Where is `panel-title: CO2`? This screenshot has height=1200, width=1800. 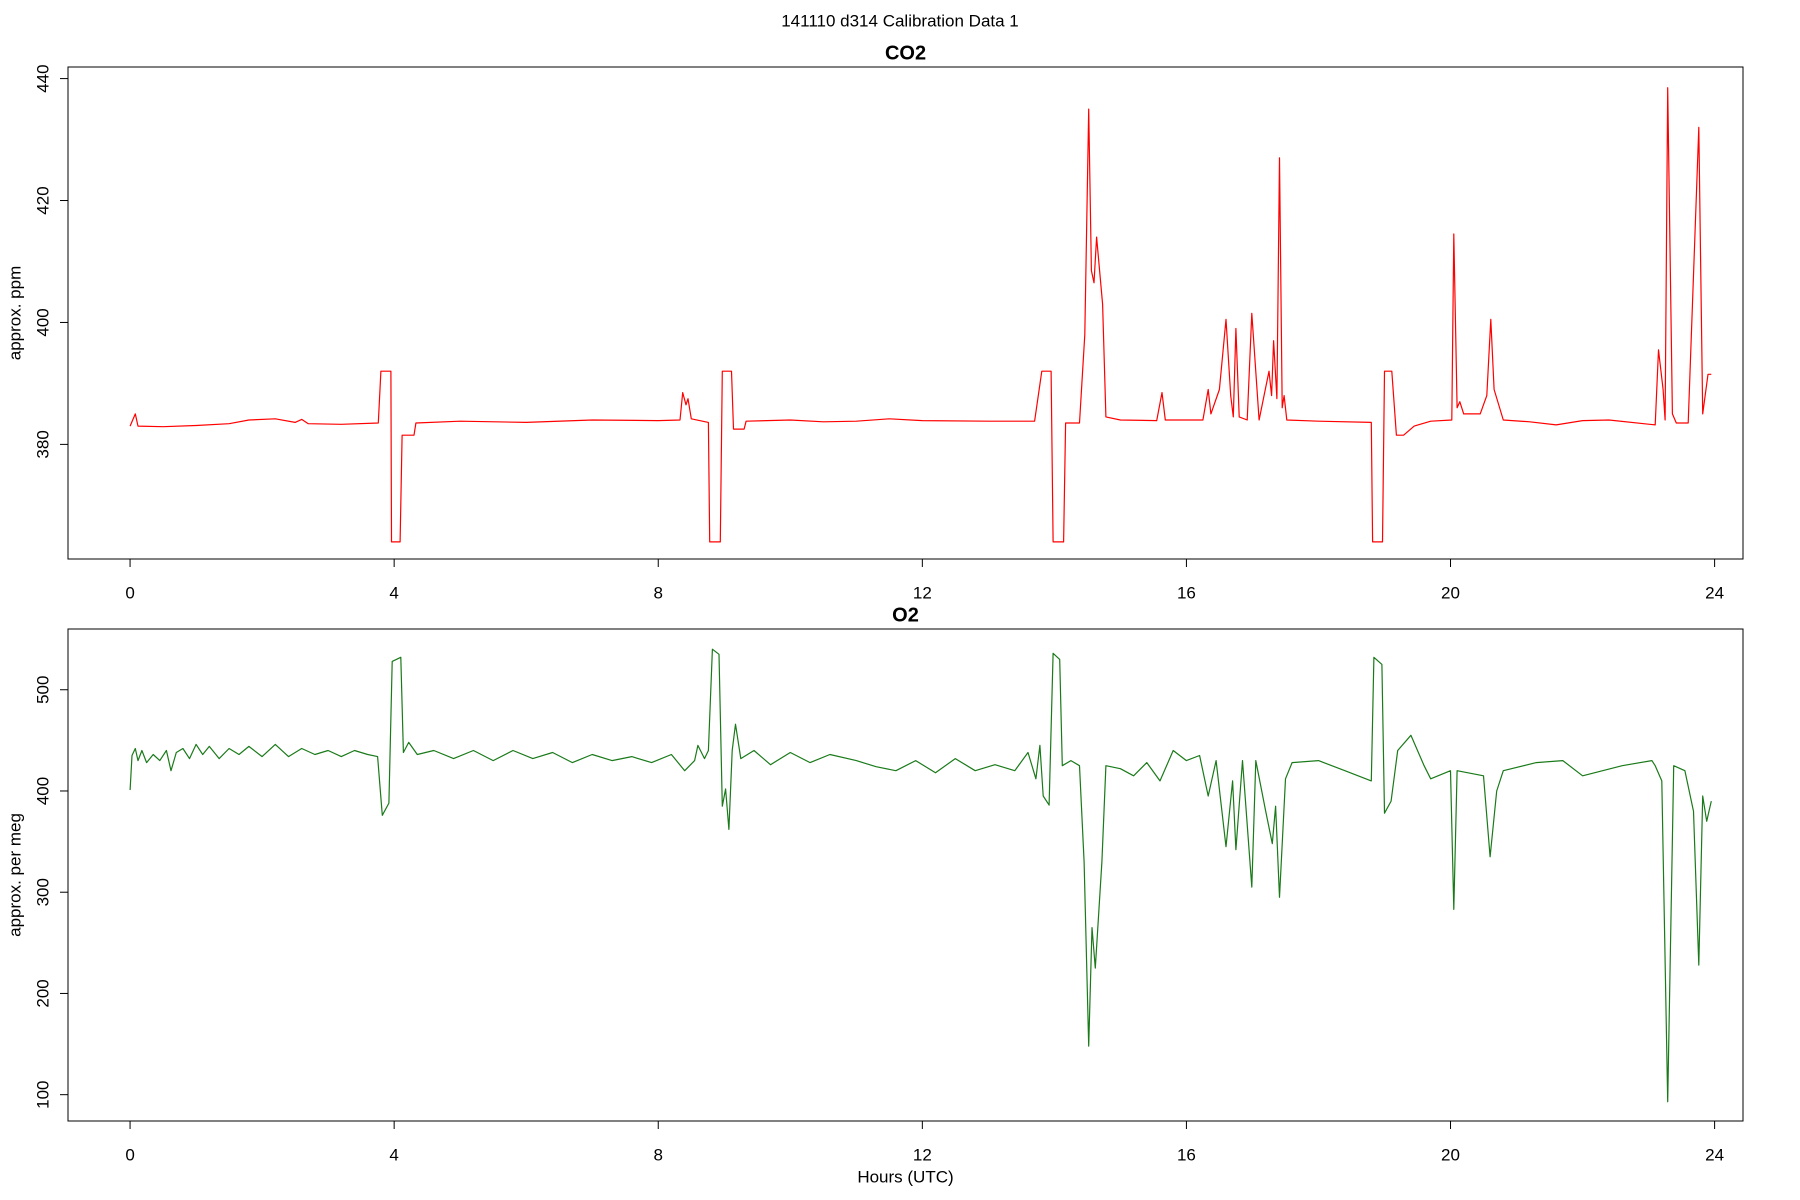
panel-title: CO2 is located at coordinates (905, 53).